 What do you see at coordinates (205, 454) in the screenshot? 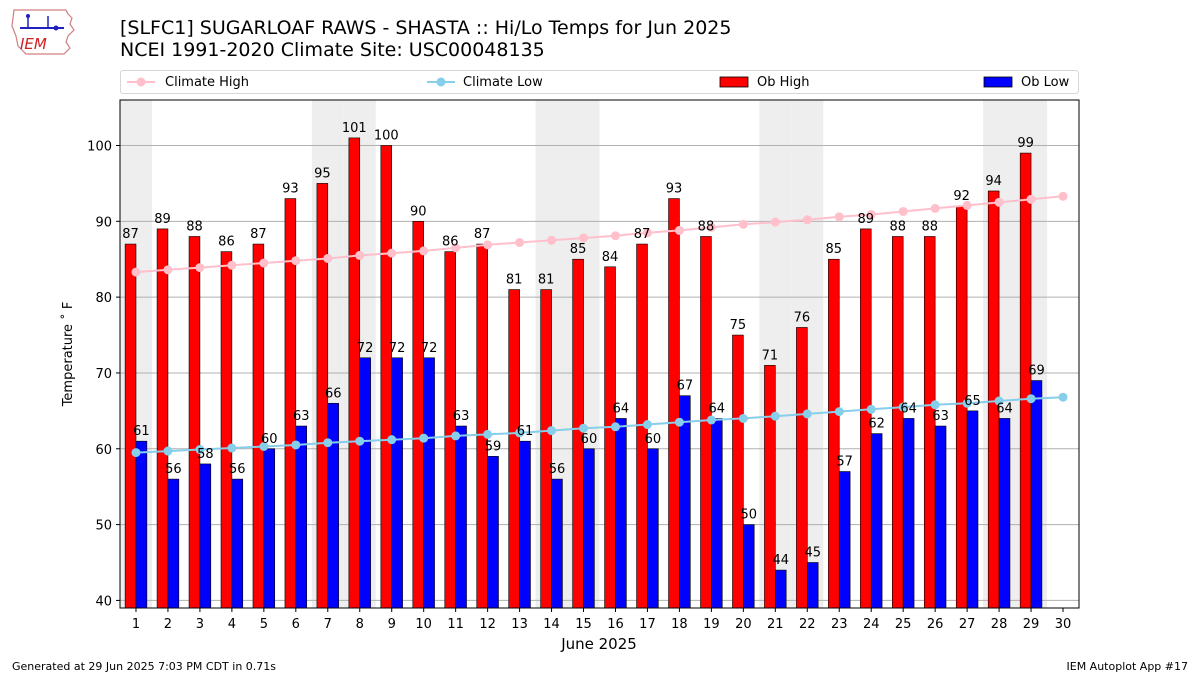
I see `data-label-ob-low: 58` at bounding box center [205, 454].